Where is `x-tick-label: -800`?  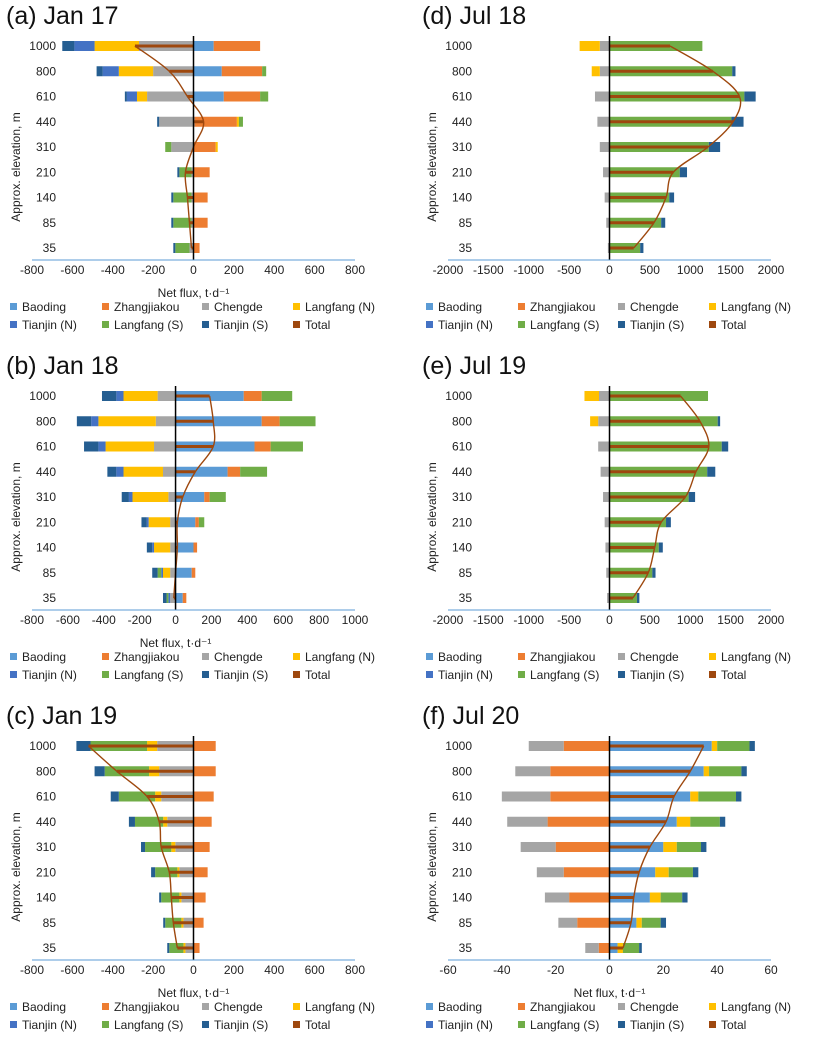
x-tick-label: -800 is located at coordinates (32, 270).